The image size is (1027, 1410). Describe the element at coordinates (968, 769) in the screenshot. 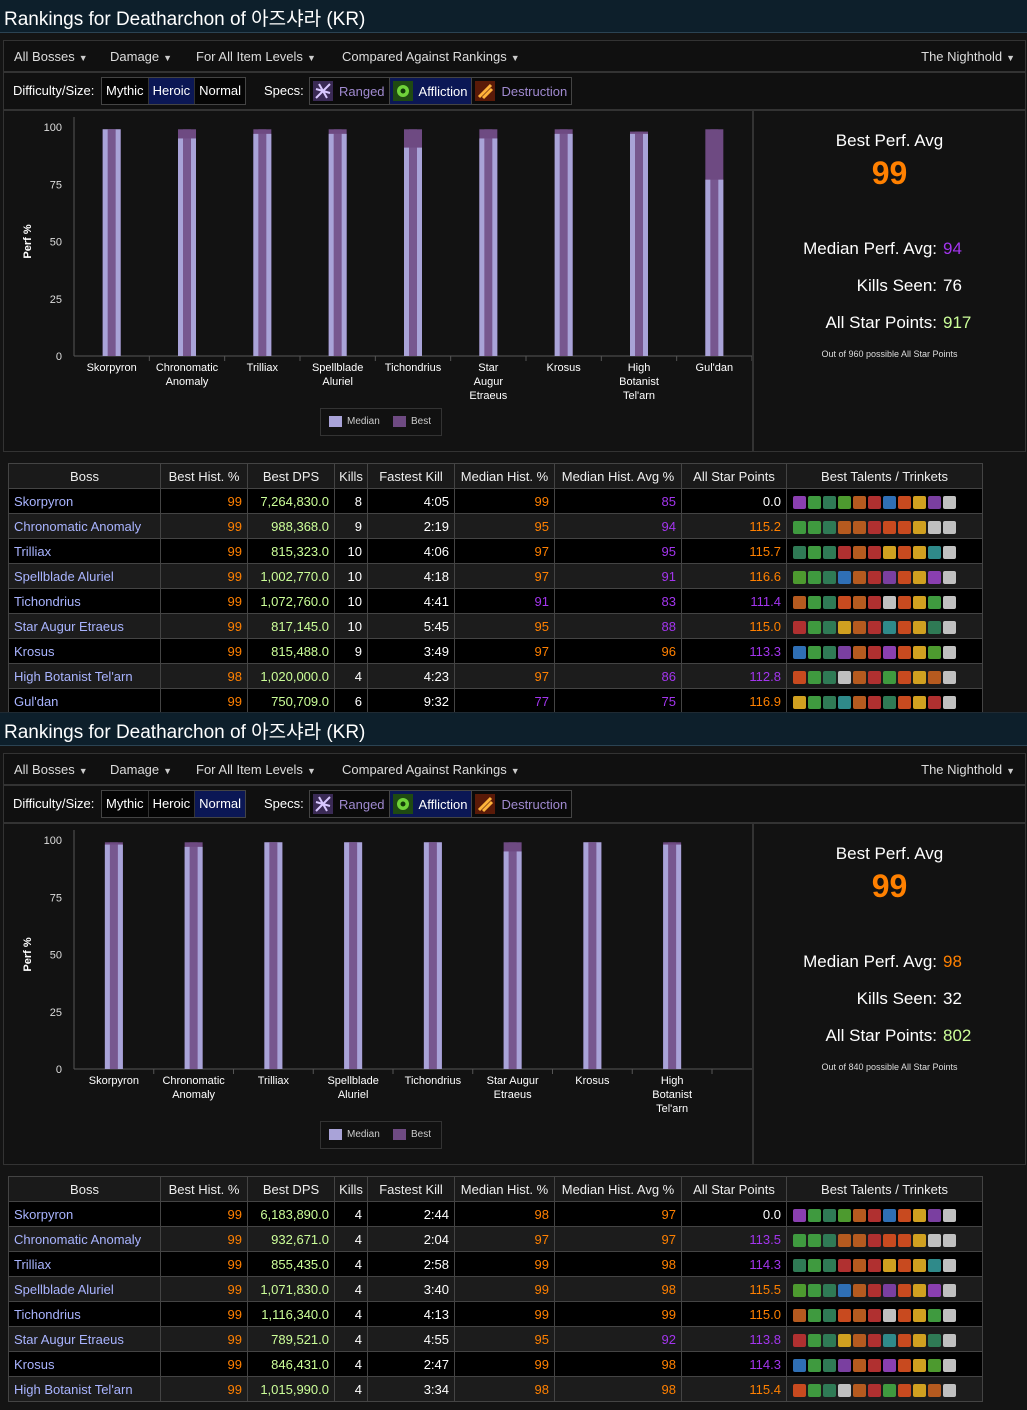

I see `zone-dropdown: The Nighthold ▼` at that location.